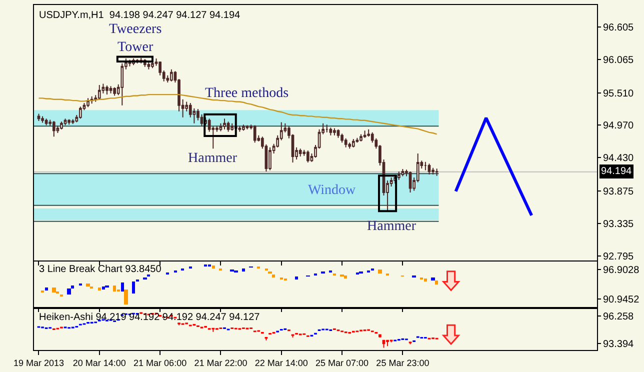  I want to click on y-tick-label: 95.510, so click(618, 94).